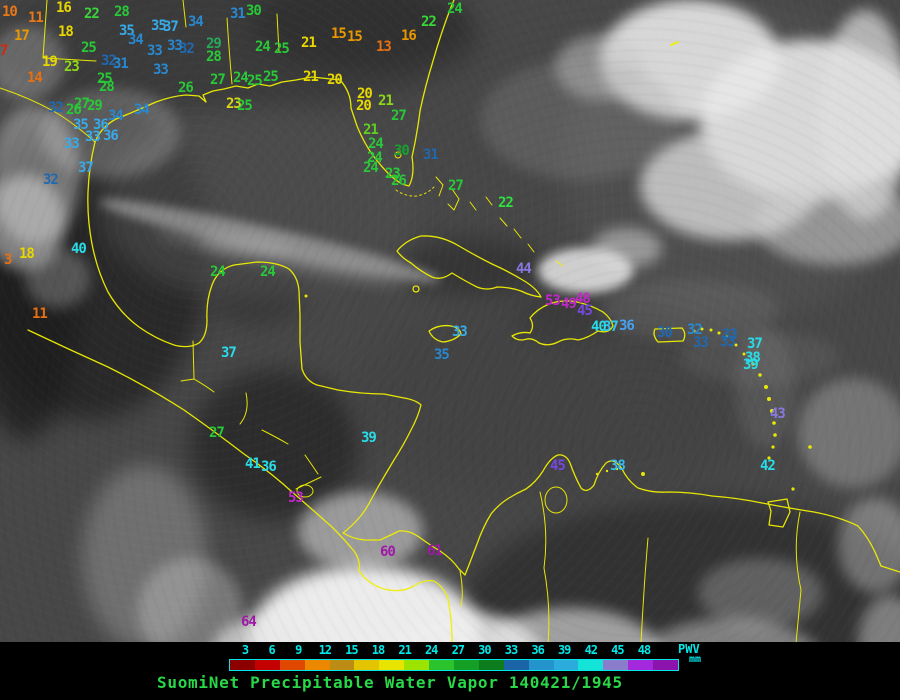 This screenshot has height=700, width=900. Describe the element at coordinates (187, 49) in the screenshot. I see `station-value: 32` at that location.